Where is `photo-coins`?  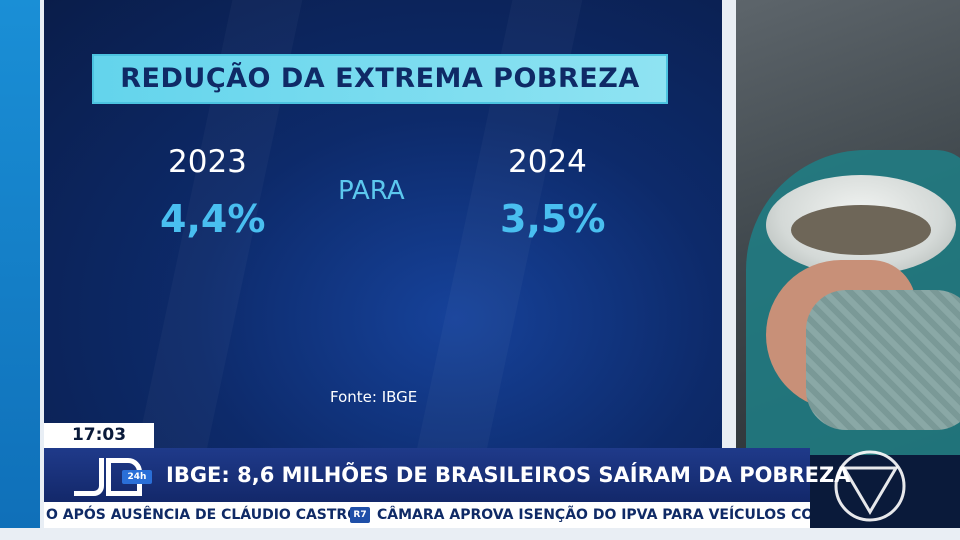 photo-coins is located at coordinates (861, 230).